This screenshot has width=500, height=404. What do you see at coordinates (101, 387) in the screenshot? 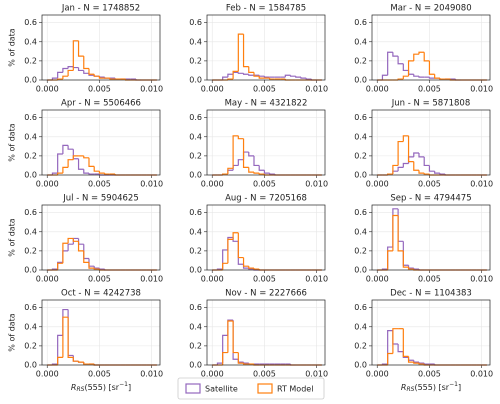
I see `x-axis-label: RRS(555) [sr−1]` at bounding box center [101, 387].